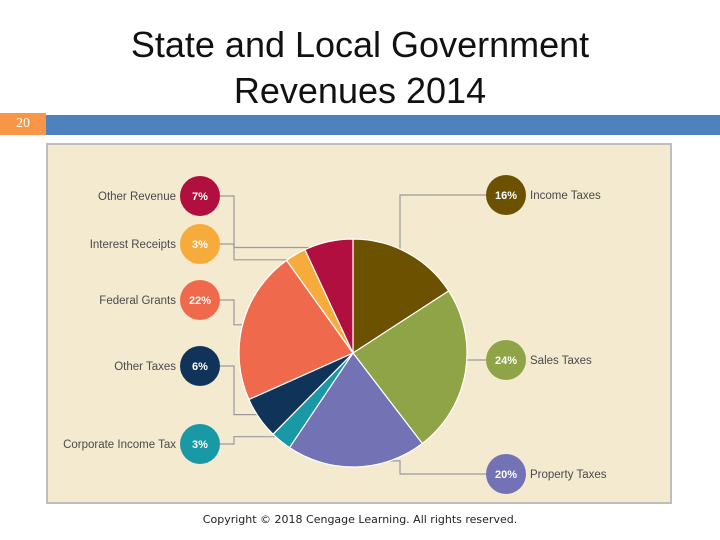 This screenshot has height=540, width=720. I want to click on category-label-corporate-income-tax: Corporate Income Tax, so click(119, 445).